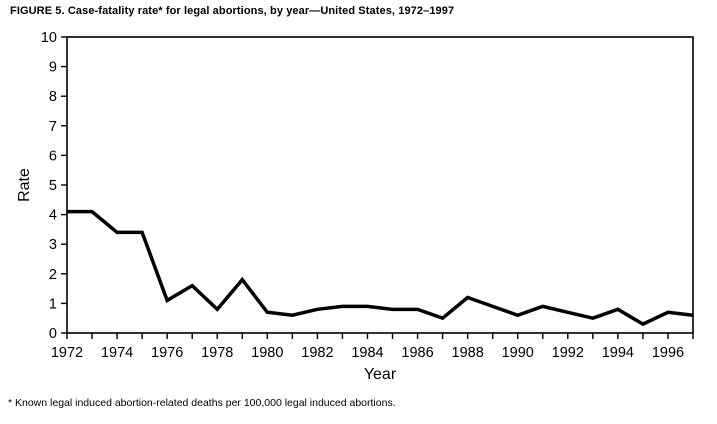 The height and width of the screenshot is (424, 717). Describe the element at coordinates (518, 353) in the screenshot. I see `x-tick-label: 1990` at that location.